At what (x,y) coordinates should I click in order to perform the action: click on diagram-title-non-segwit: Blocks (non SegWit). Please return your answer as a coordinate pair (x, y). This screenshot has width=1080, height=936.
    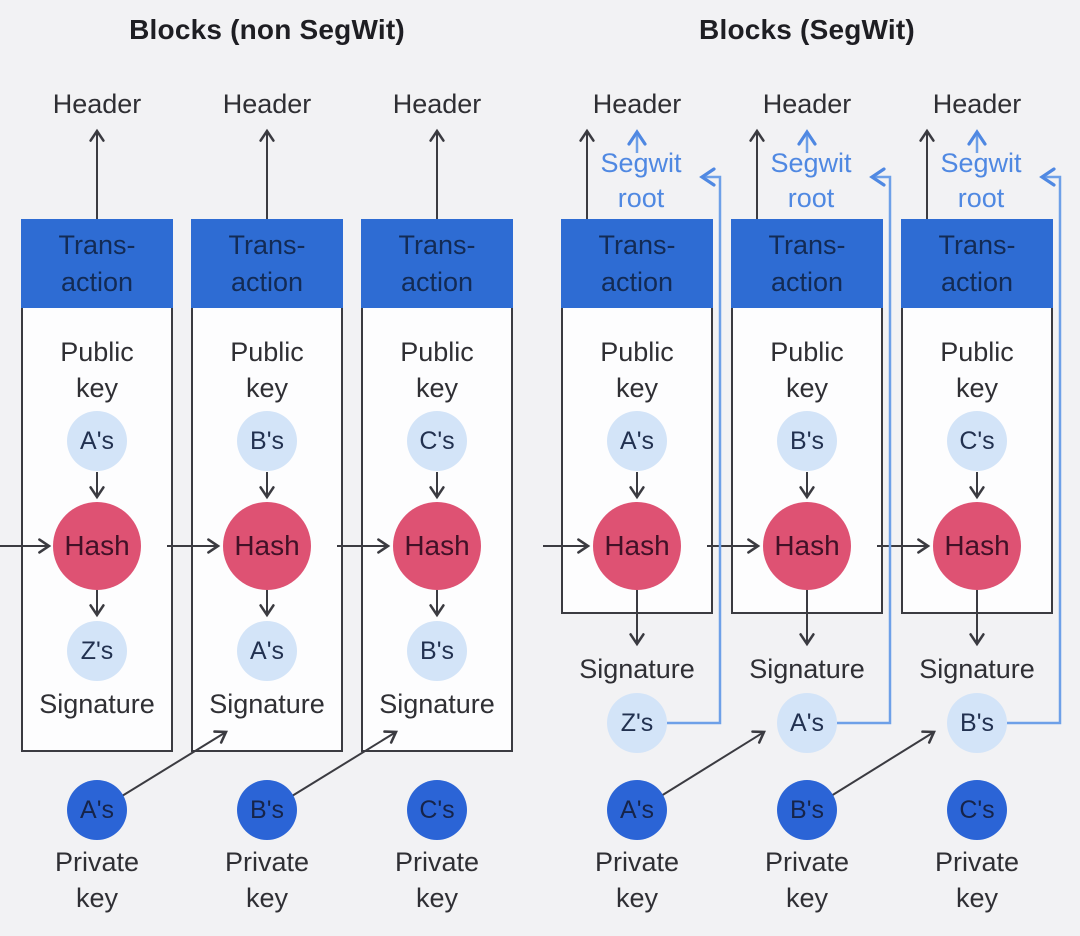
    Looking at the image, I should click on (267, 29).